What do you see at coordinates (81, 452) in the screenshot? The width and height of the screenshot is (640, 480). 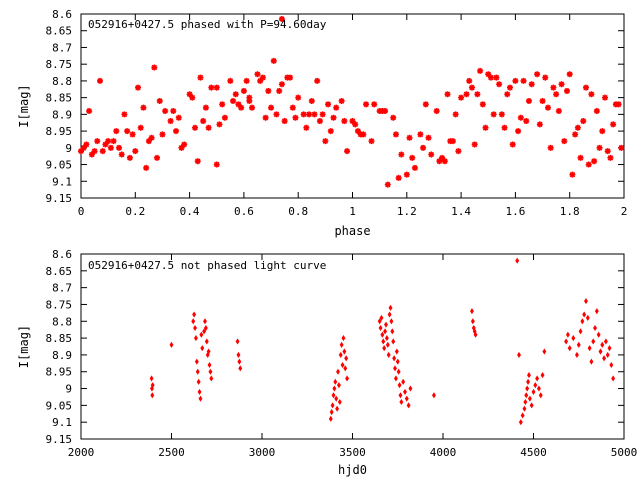 I see `x-tick-label: 2000` at bounding box center [81, 452].